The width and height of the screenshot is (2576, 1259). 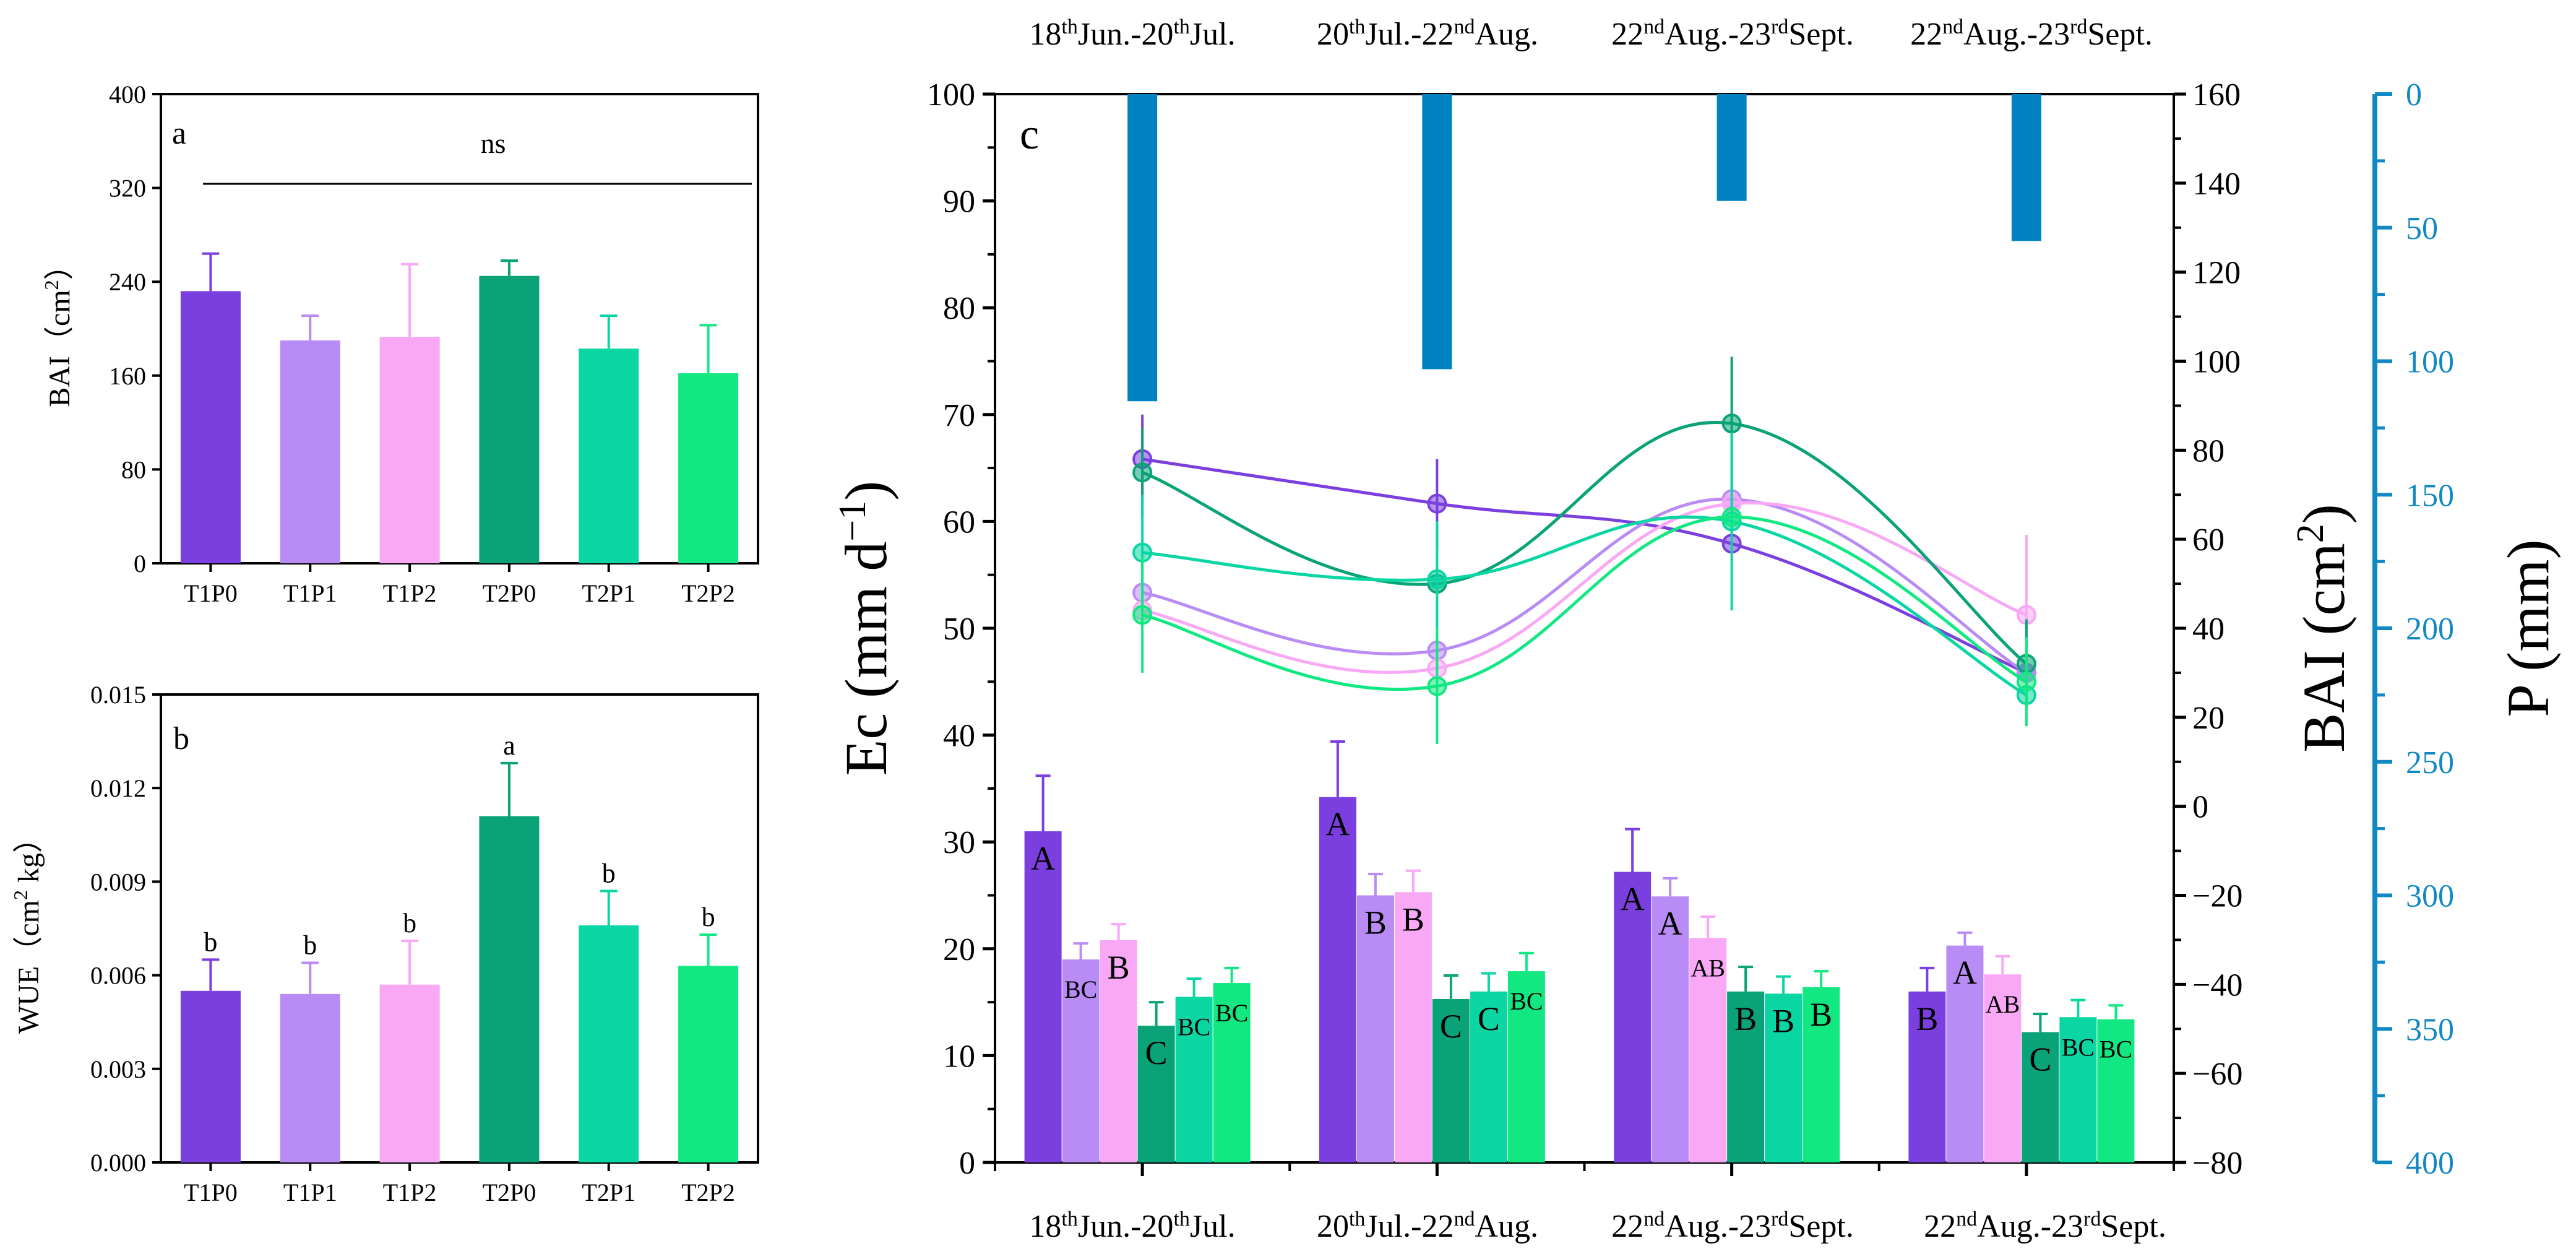 What do you see at coordinates (2422, 228) in the screenshot?
I see `precip-y-tick-label: 50` at bounding box center [2422, 228].